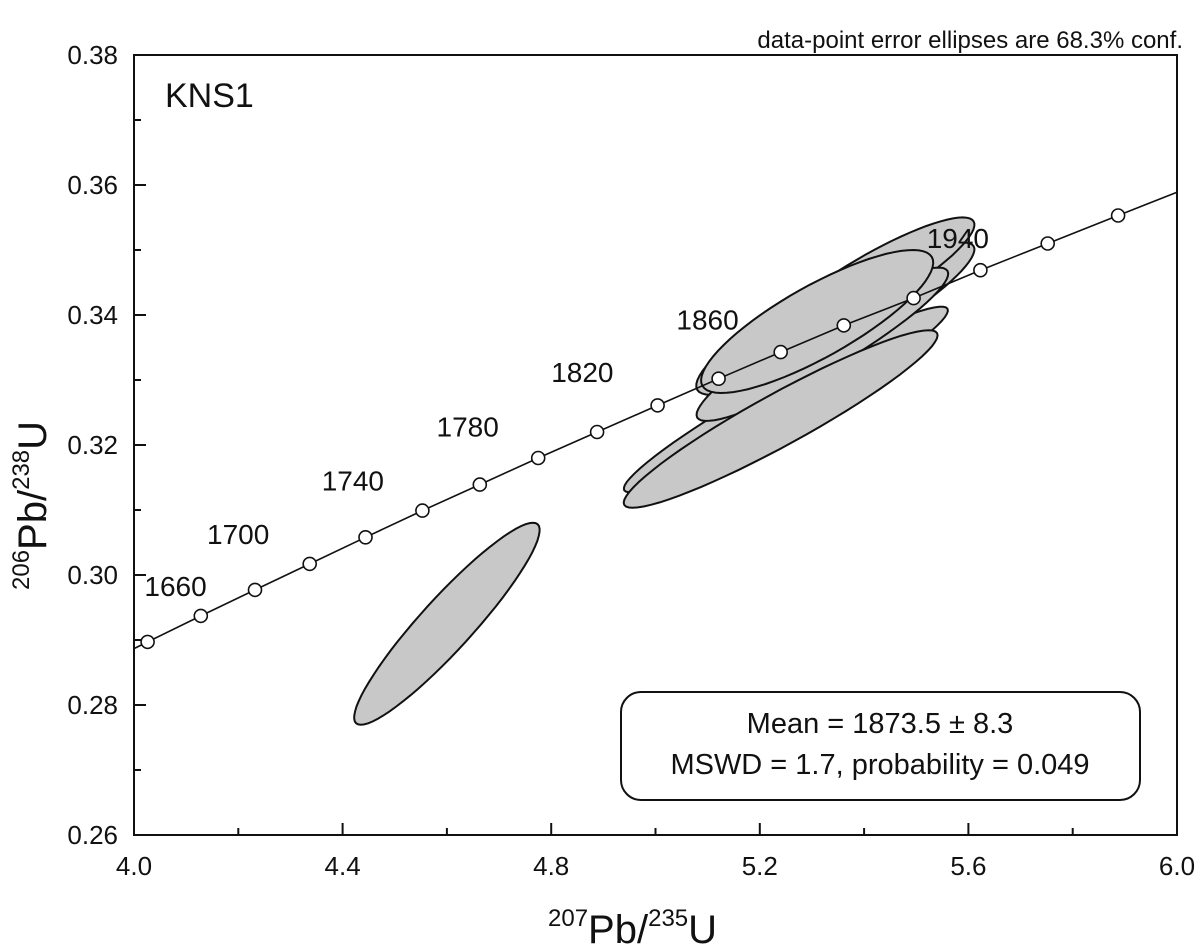 This screenshot has height=945, width=1198. What do you see at coordinates (702, 926) in the screenshot?
I see `x-axis-title-base2: U` at bounding box center [702, 926].